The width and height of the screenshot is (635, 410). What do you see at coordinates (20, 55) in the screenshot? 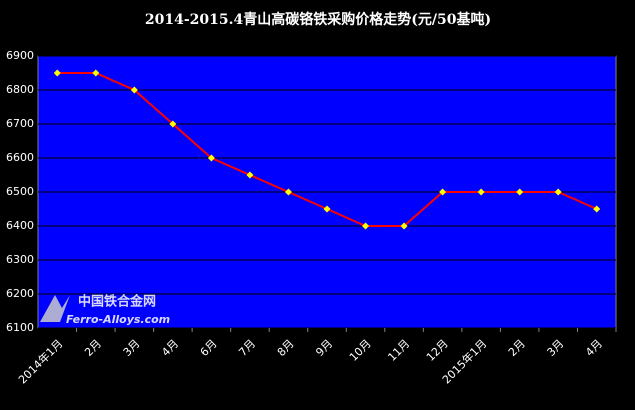
I see `y-tick-label: 6900` at bounding box center [20, 55].